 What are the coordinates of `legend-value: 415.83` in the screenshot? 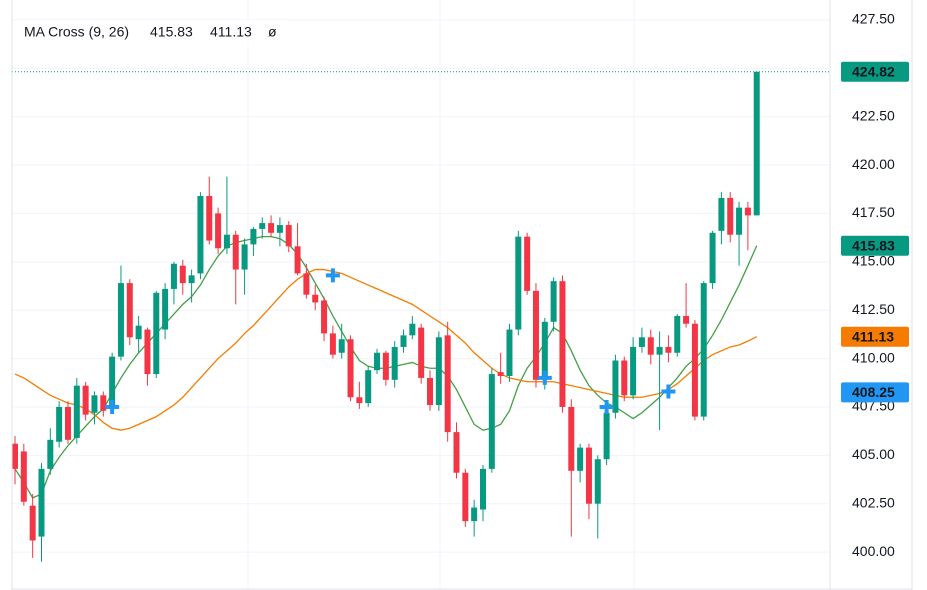 It's located at (171, 32).